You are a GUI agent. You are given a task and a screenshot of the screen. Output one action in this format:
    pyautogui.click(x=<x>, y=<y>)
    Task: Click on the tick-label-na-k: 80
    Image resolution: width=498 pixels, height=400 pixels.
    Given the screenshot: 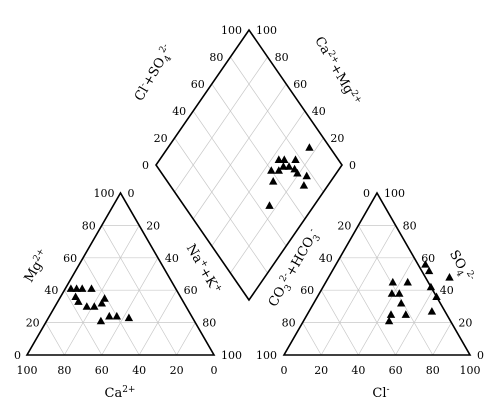 What is the action you would take?
    pyautogui.click(x=209, y=323)
    